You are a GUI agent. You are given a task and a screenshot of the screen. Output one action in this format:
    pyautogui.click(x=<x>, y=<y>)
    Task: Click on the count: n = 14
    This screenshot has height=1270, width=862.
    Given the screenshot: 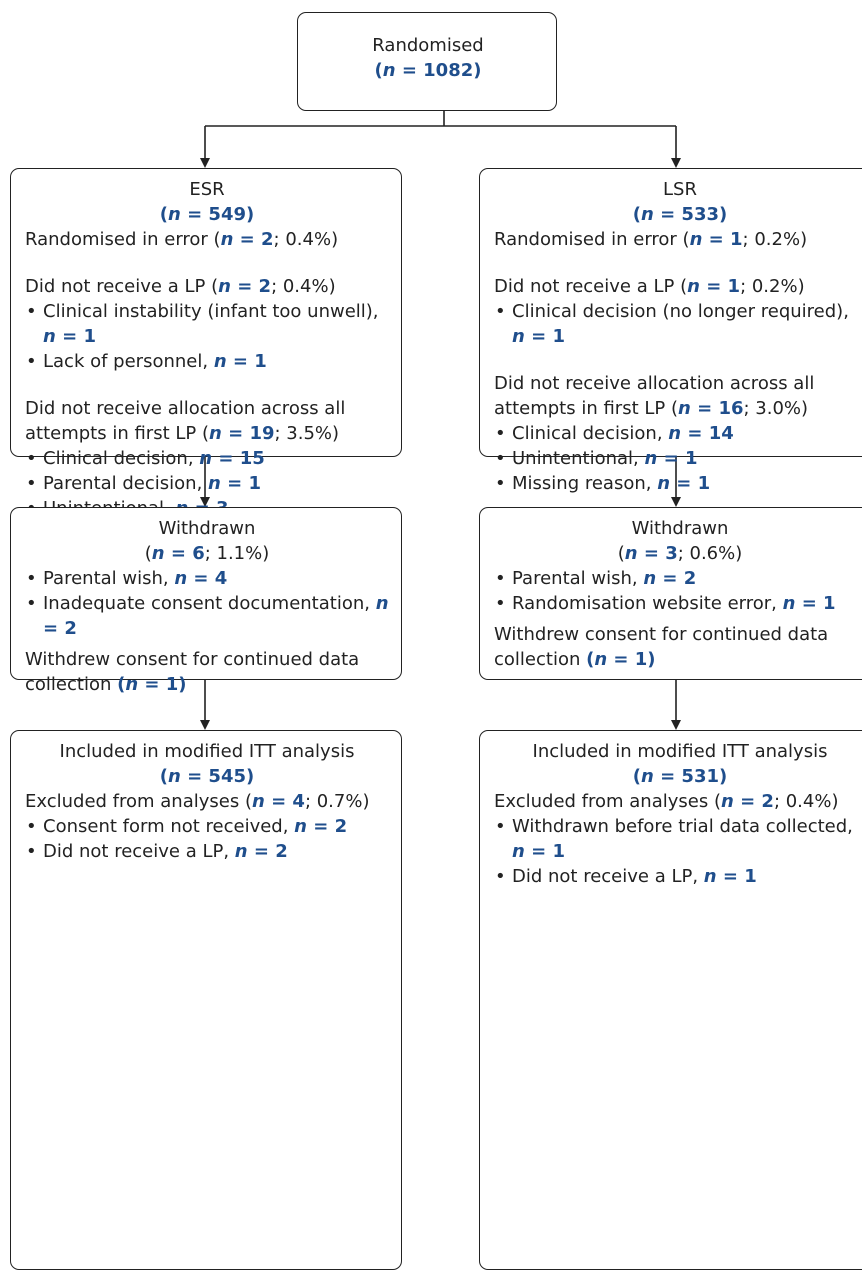 What is the action you would take?
    pyautogui.click(x=701, y=433)
    